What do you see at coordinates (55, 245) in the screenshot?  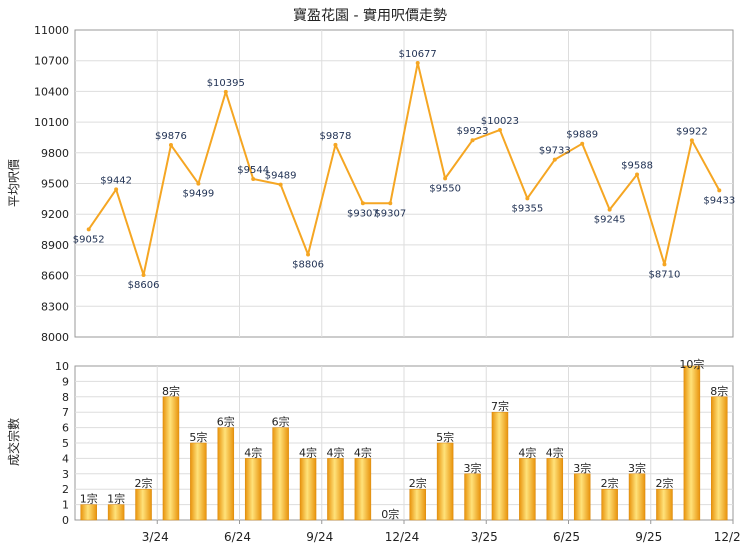 I see `line-y-tick-label: 8900` at bounding box center [55, 245].